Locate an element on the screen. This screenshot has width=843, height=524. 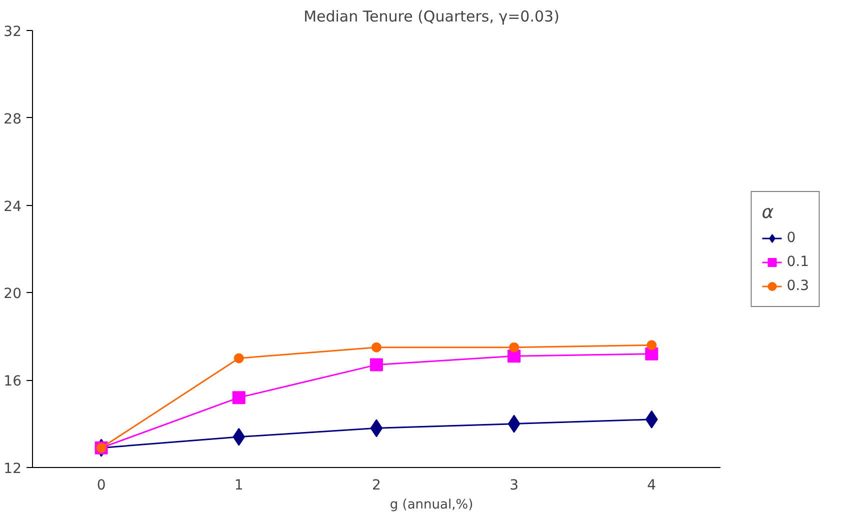
y-tick-label: 28 is located at coordinates (13, 119).